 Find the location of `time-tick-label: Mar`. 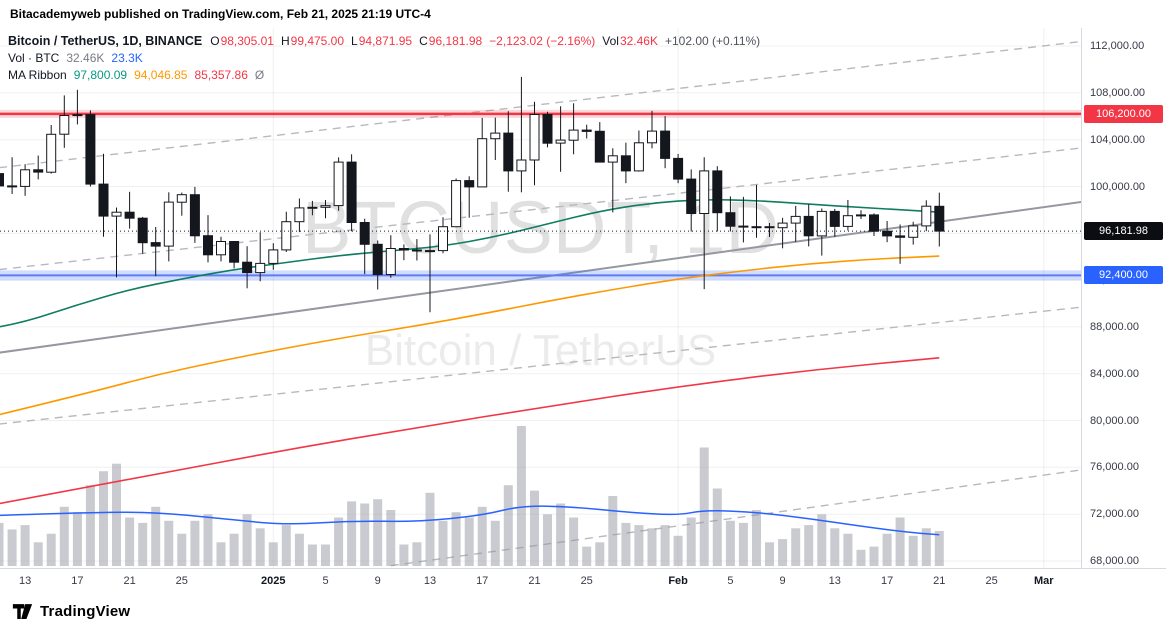

time-tick-label: Mar is located at coordinates (1044, 581).